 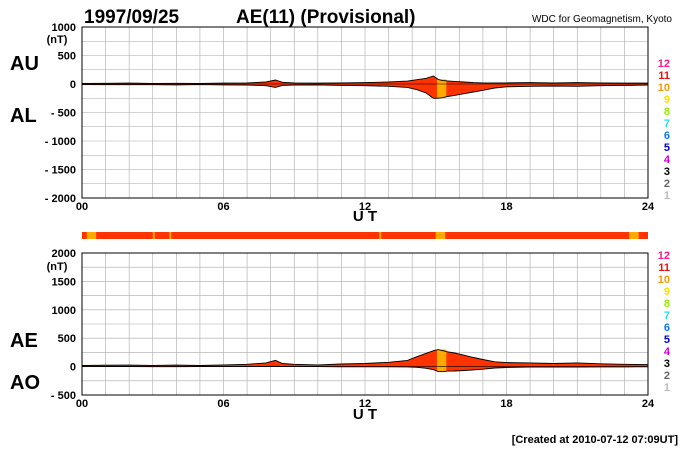 I want to click on au-line, so click(x=364, y=79).